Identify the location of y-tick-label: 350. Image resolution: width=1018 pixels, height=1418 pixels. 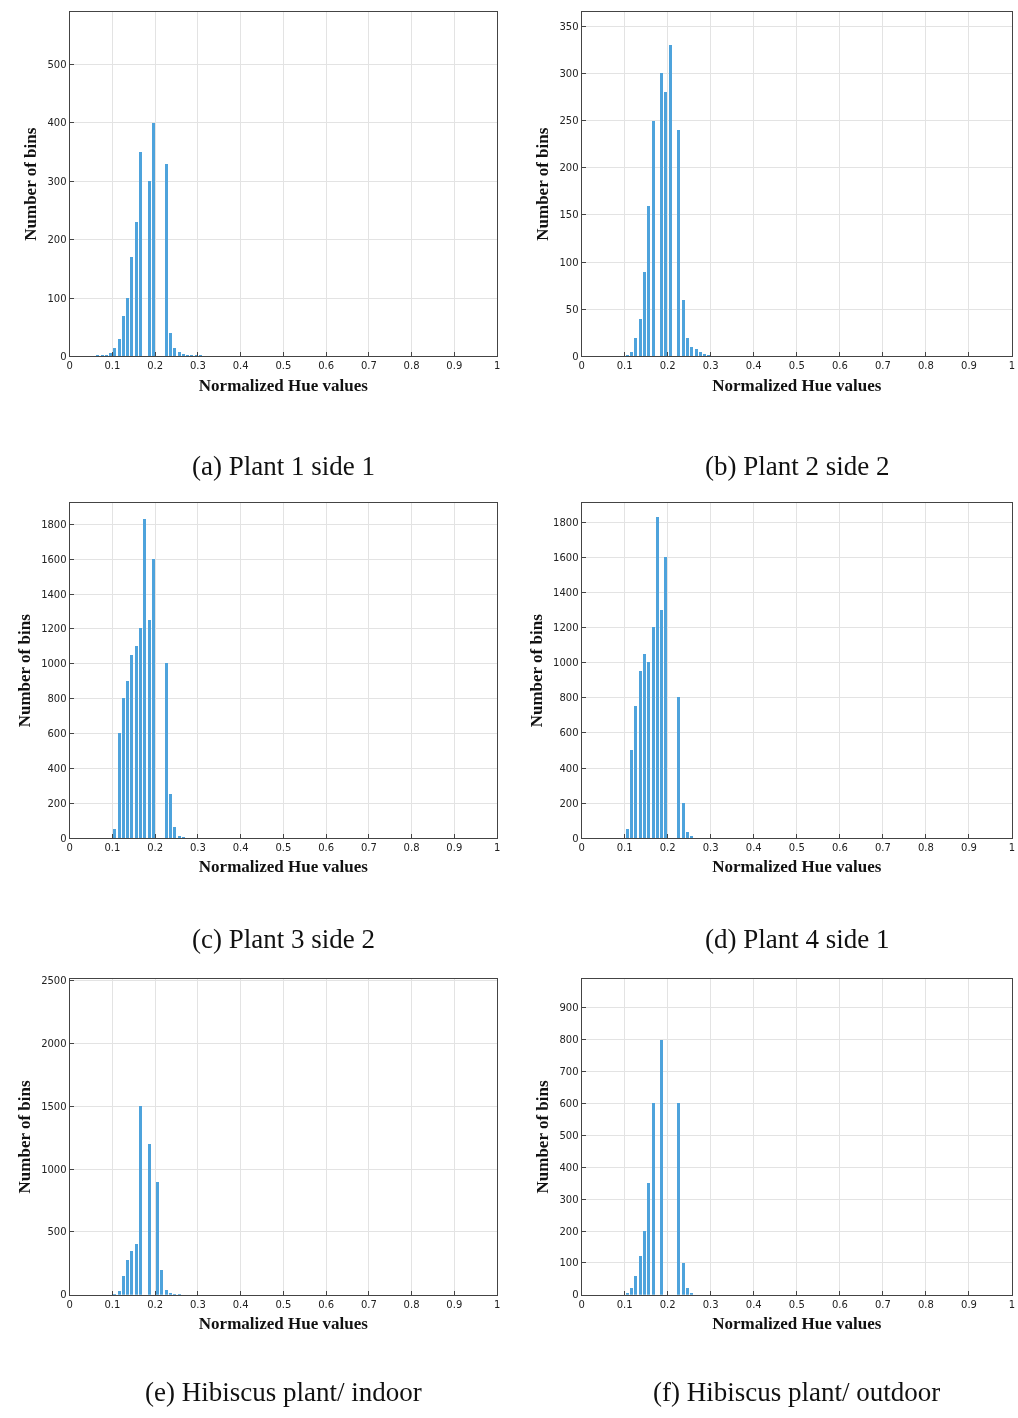
(569, 26).